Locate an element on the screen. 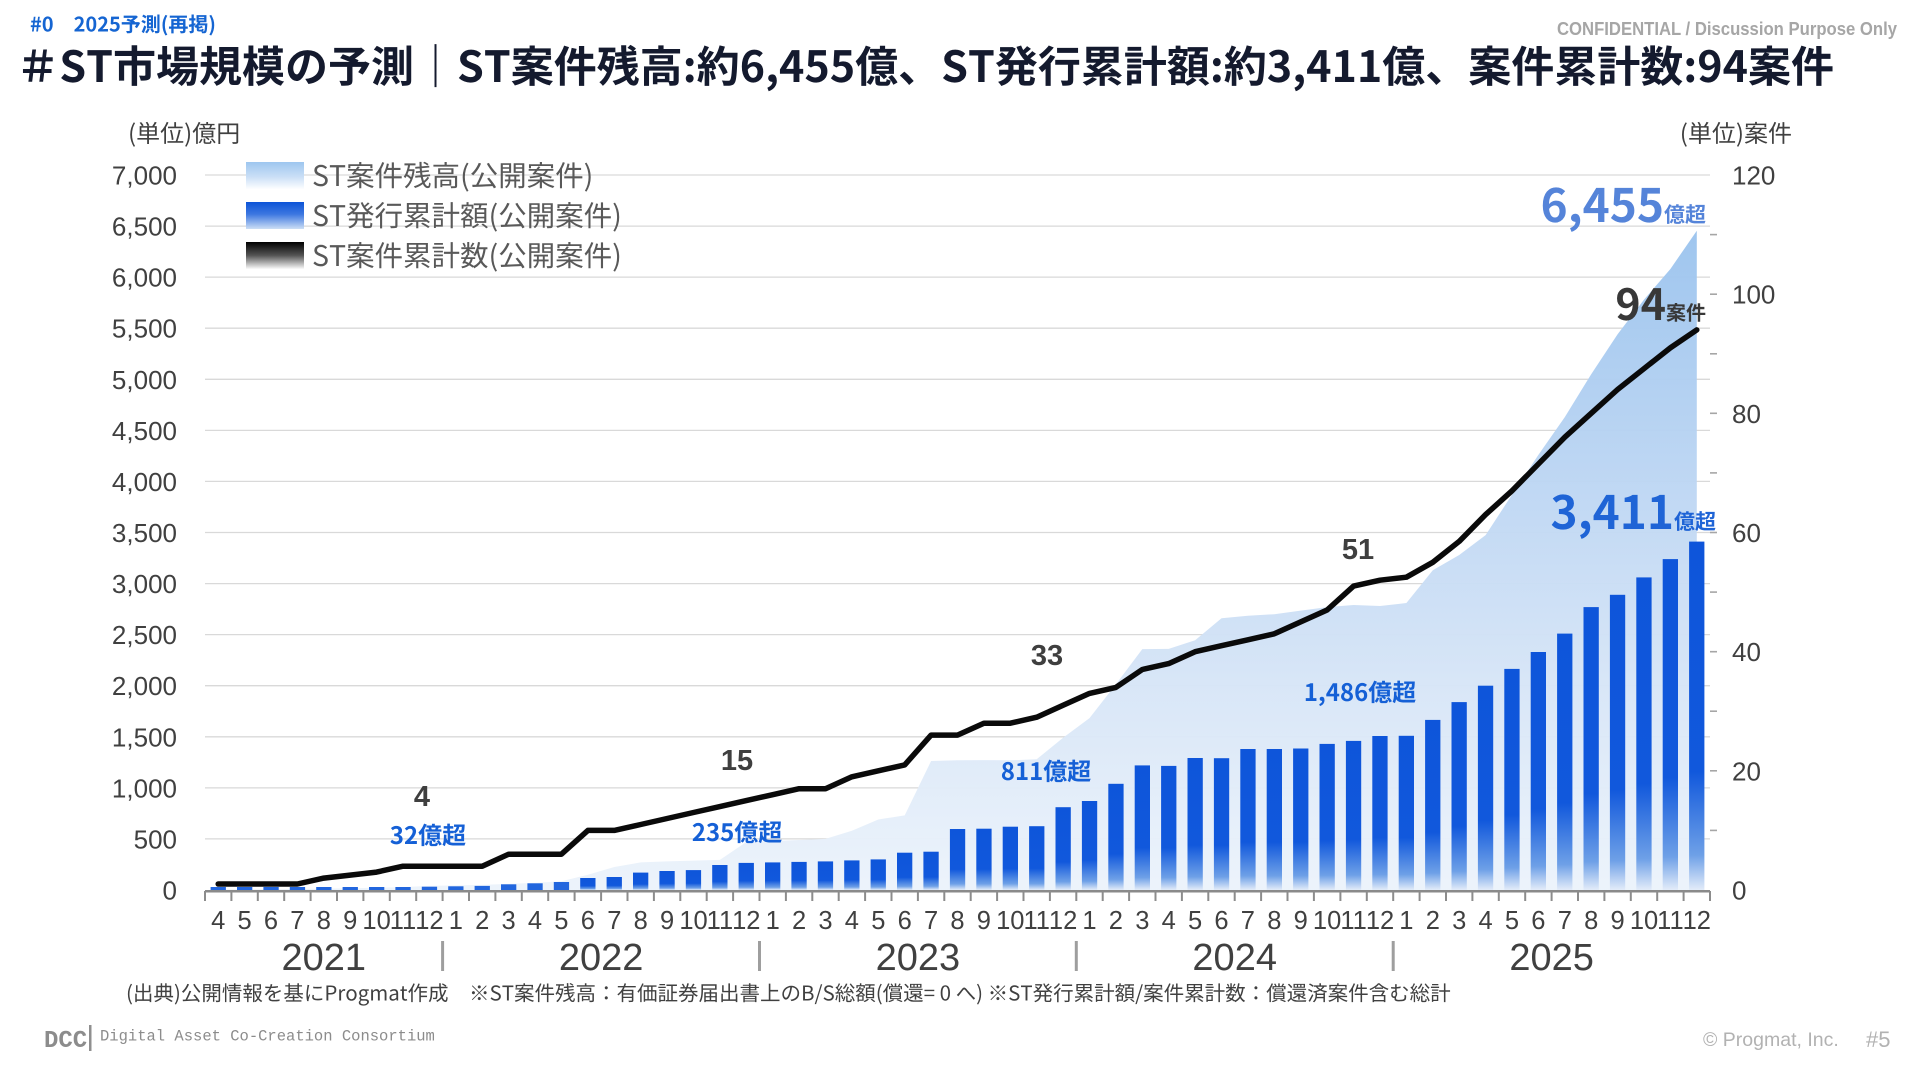 Image resolution: width=1920 pixels, height=1080 pixels. svg-text: 40 is located at coordinates (1746, 652).